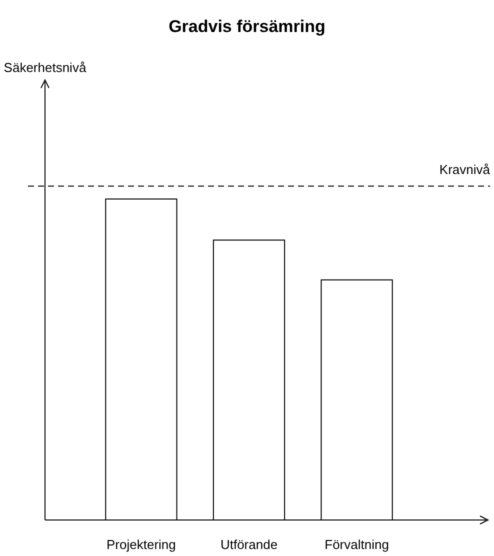  What do you see at coordinates (247, 26) in the screenshot?
I see `chart-title: Gradvis försämring` at bounding box center [247, 26].